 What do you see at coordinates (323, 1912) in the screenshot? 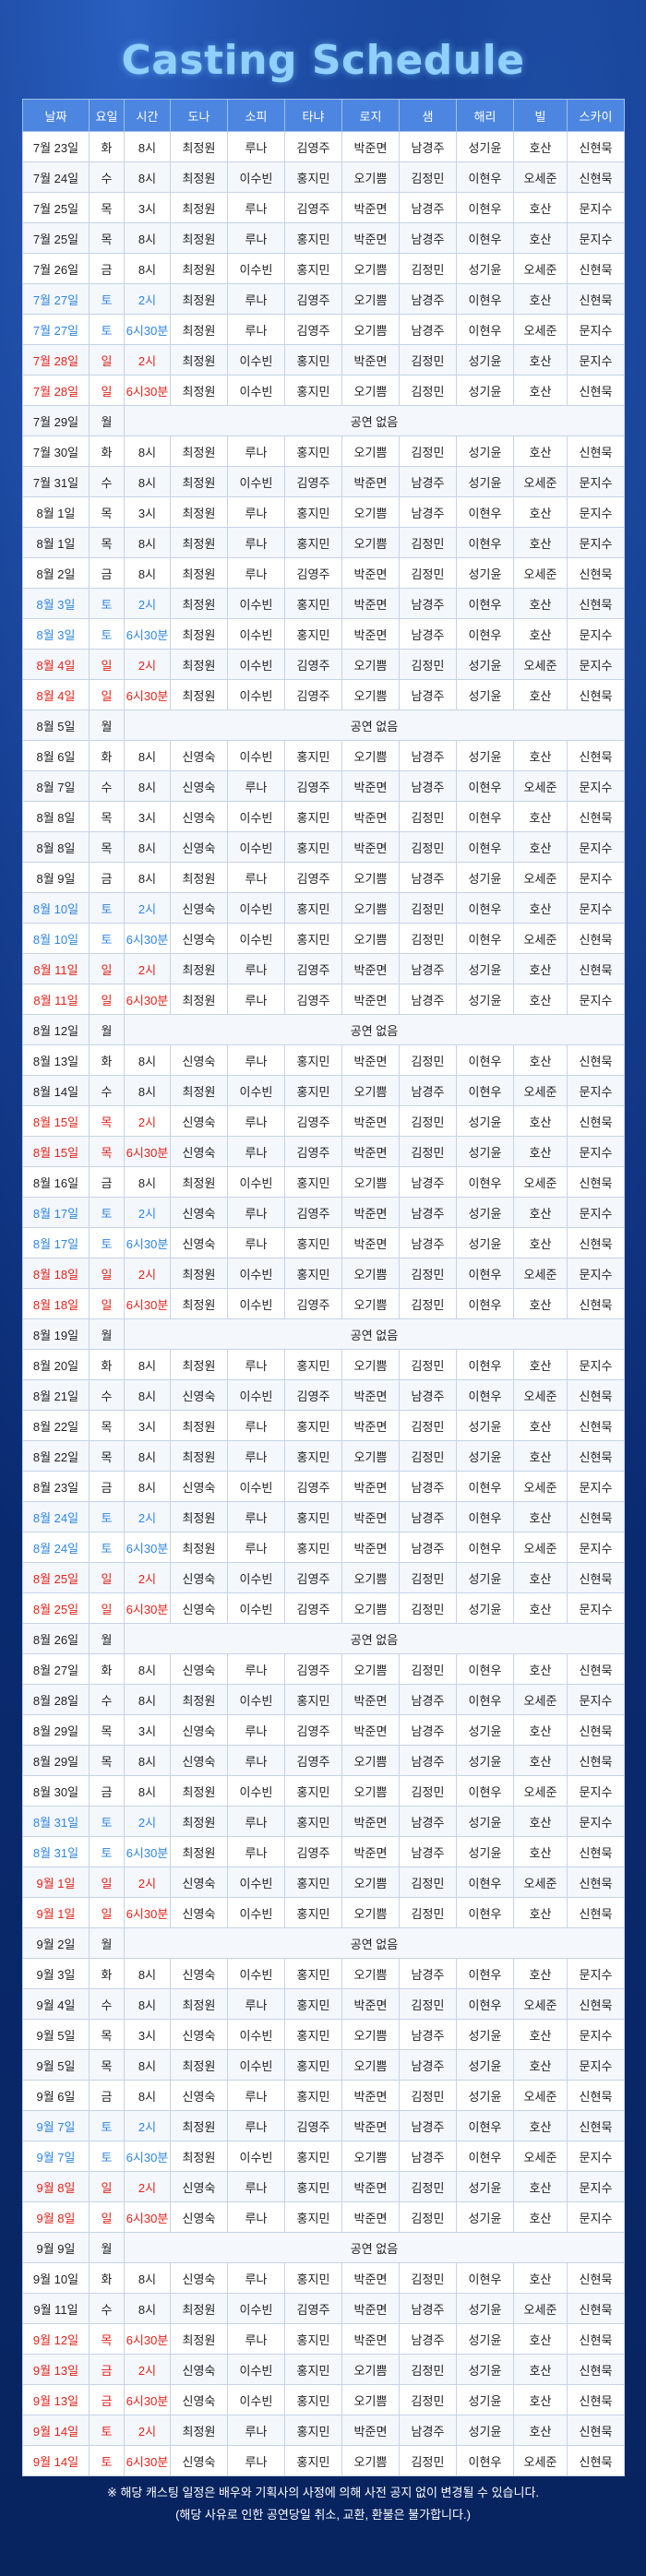
I see `table-row: 9월 1일 일 6시30분 신영숙 이수빈 홍지민 오기쁨 김정민 이현우 호산 신현묵` at bounding box center [323, 1912].